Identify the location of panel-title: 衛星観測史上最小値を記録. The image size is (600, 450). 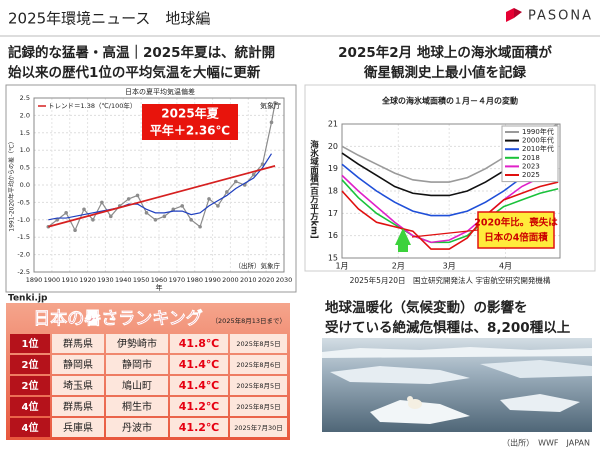
(444, 72).